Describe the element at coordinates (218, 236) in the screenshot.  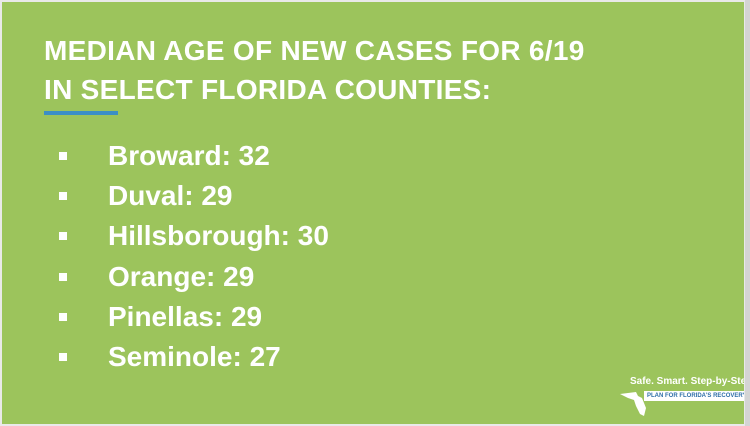
I see `list-item: Hillsborough: 30` at that location.